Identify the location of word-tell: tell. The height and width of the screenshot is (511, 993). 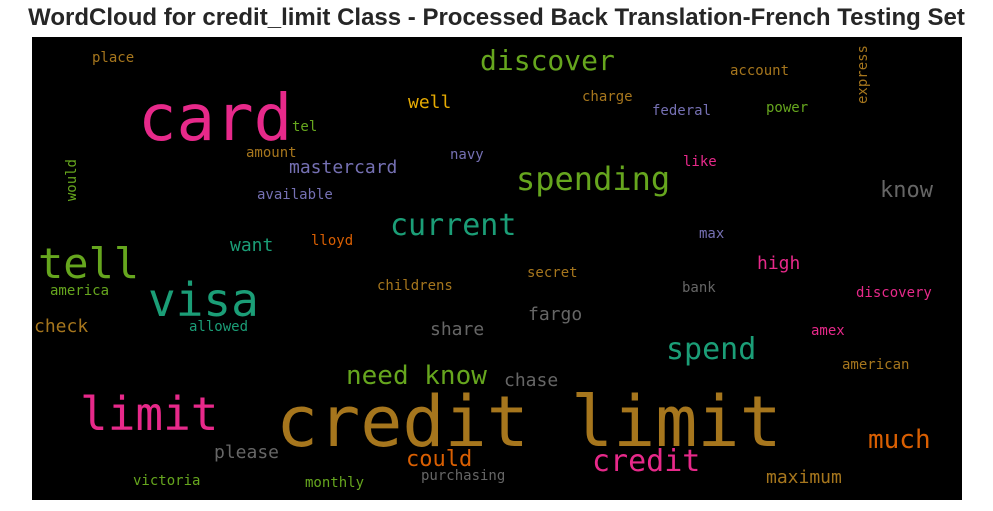
(89, 263).